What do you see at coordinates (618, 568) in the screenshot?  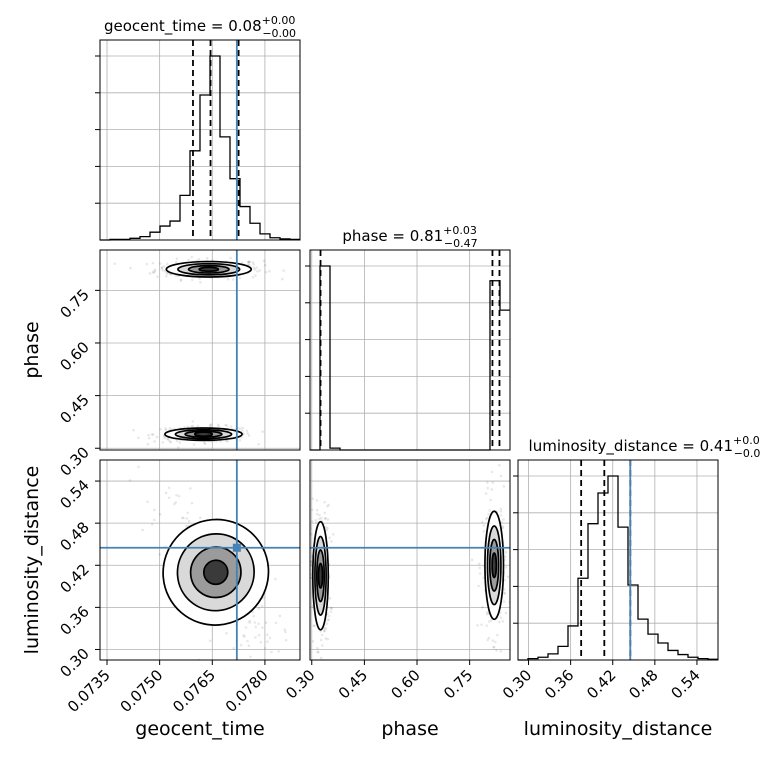 I see `histogram-luminosity_distance` at bounding box center [618, 568].